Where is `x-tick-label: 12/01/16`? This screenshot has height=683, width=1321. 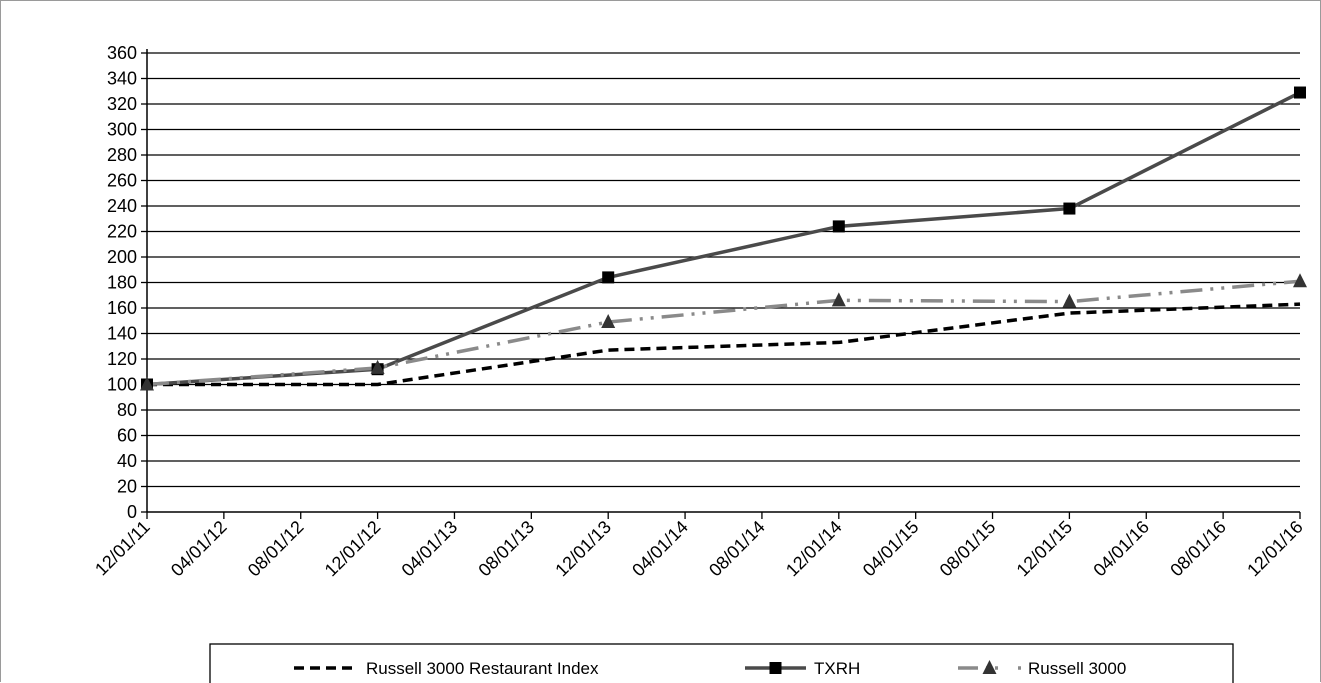 x-tick-label: 12/01/16 is located at coordinates (1275, 549).